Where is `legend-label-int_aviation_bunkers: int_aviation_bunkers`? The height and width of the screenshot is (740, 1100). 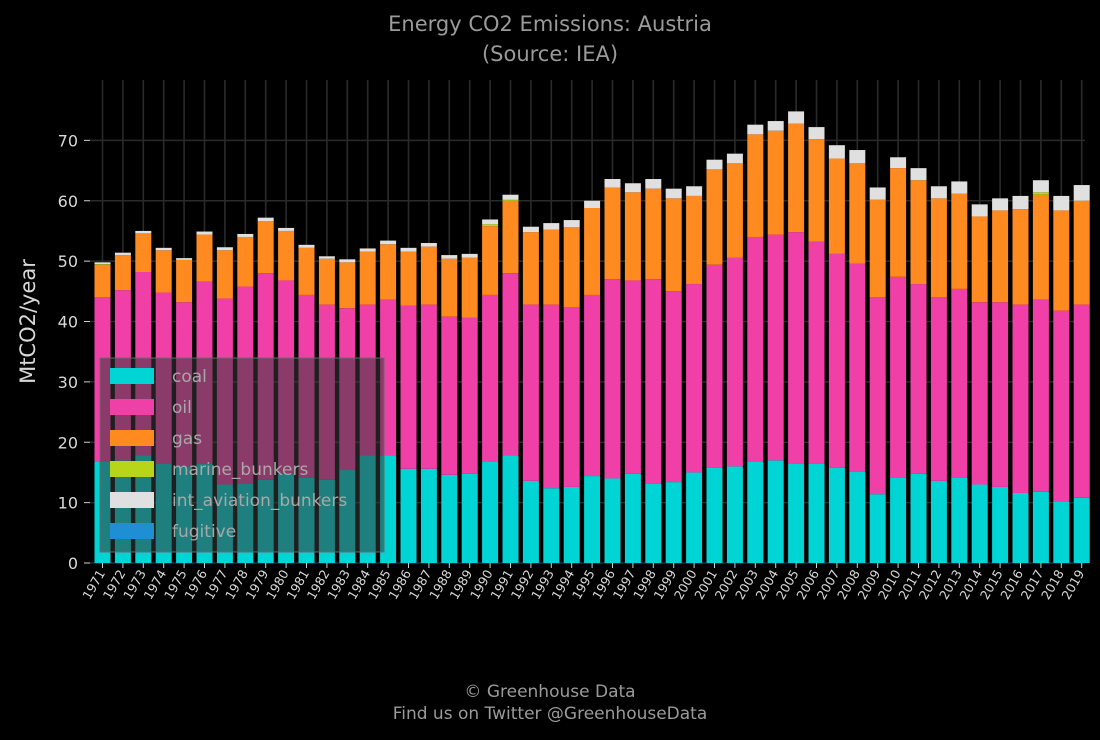 legend-label-int_aviation_bunkers: int_aviation_bunkers is located at coordinates (259, 501).